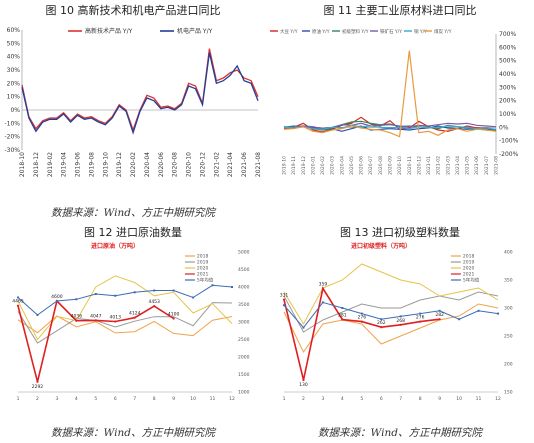  Describe the element at coordinates (504, 127) in the screenshot. I see `fig11-y-tick-label: 0%` at that location.